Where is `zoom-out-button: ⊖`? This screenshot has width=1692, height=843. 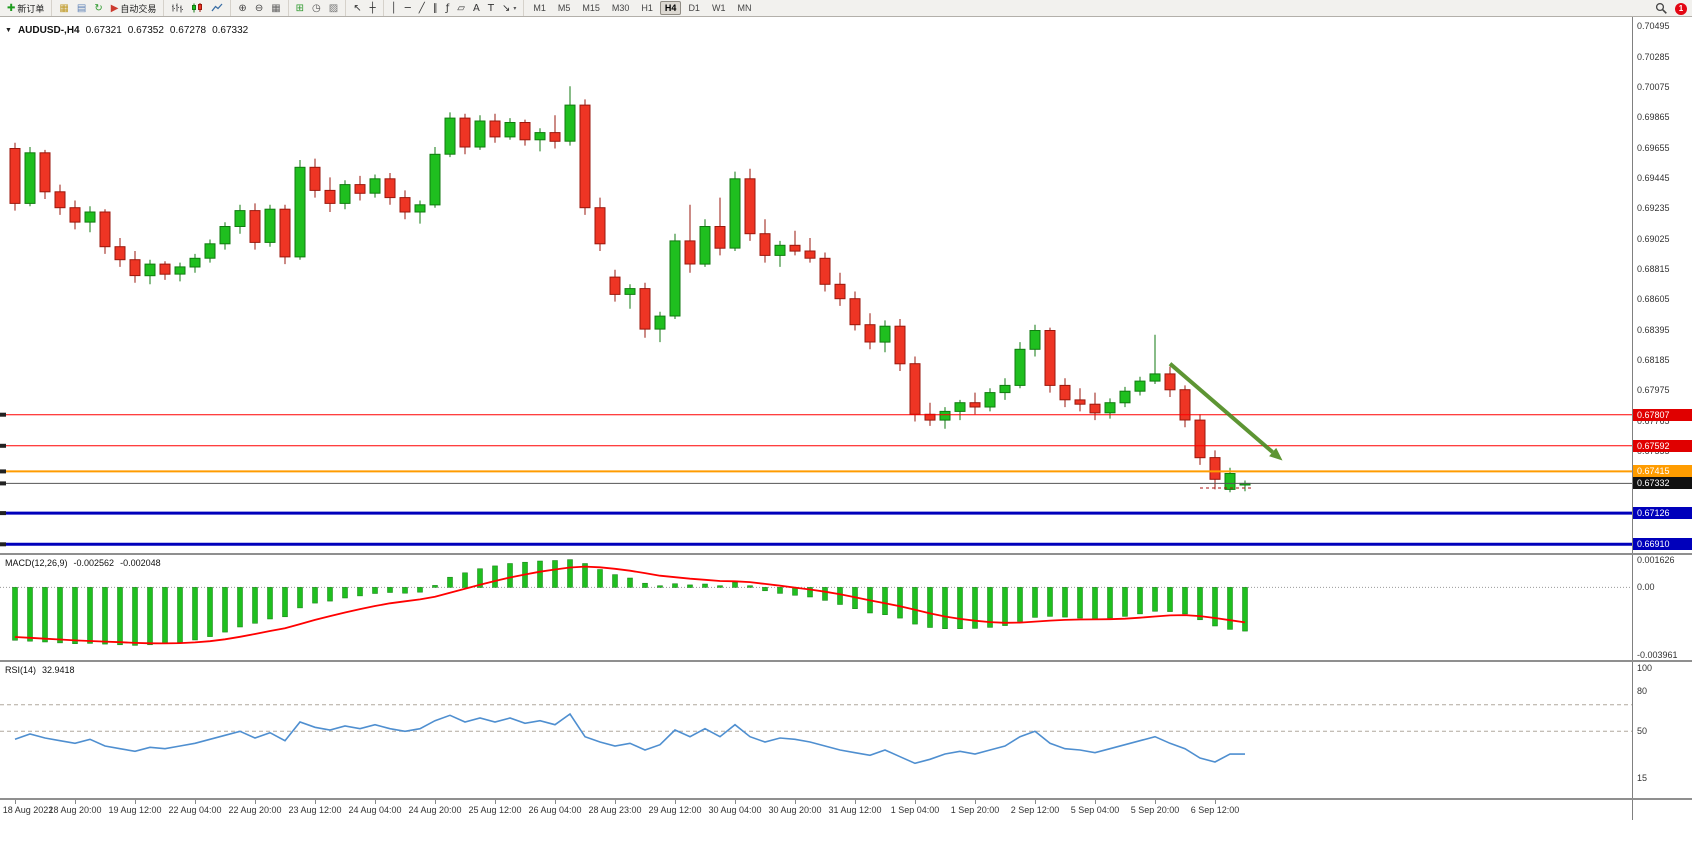 zoom-out-button: ⊖ is located at coordinates (259, 8).